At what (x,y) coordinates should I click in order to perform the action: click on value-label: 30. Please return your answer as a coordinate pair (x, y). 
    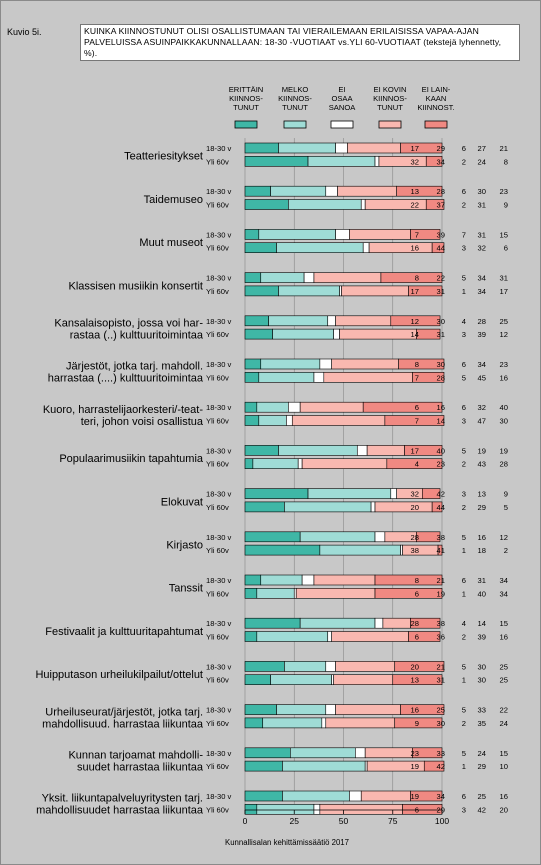
    Looking at the image, I should click on (441, 364).